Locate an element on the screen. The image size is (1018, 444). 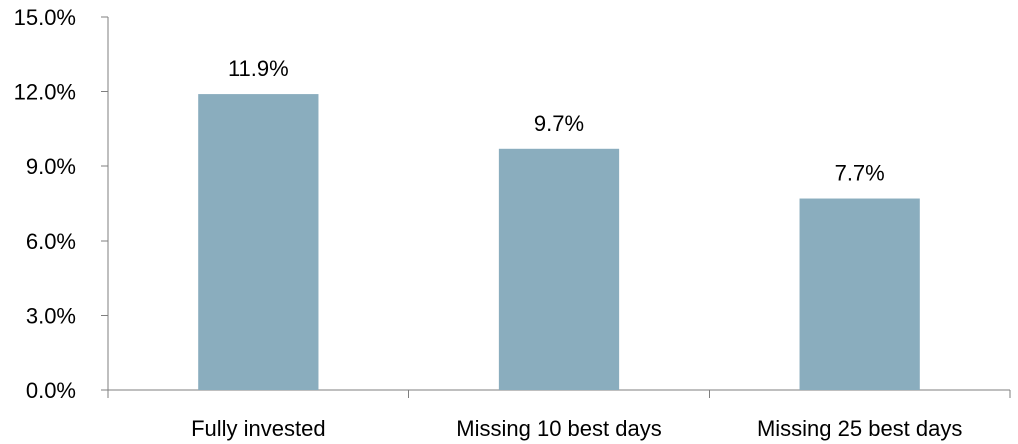
bar-value-label: 7.7% is located at coordinates (860, 173).